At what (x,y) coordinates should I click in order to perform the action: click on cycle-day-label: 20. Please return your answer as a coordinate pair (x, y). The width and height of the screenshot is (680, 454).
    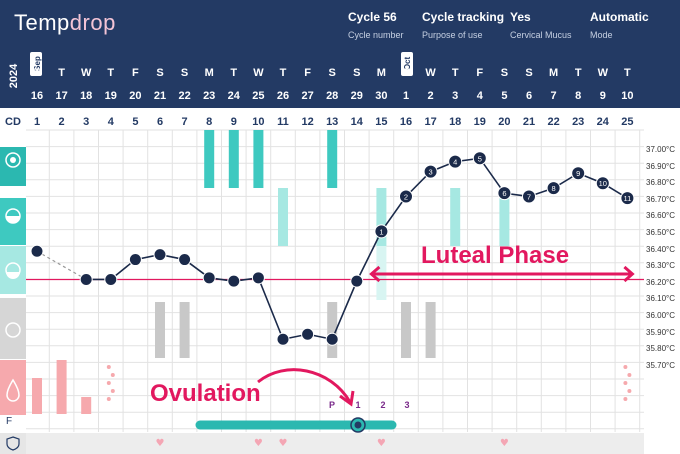
    Looking at the image, I should click on (504, 122).